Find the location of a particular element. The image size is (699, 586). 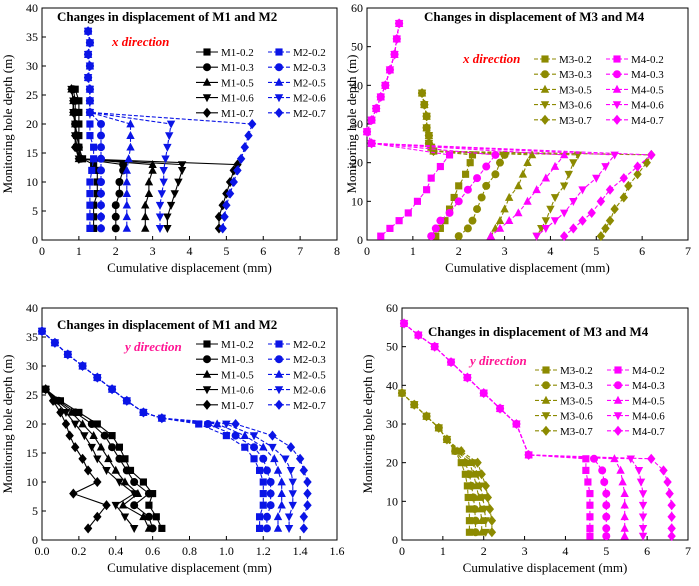

legend-label: M1-0.7 is located at coordinates (237, 114).